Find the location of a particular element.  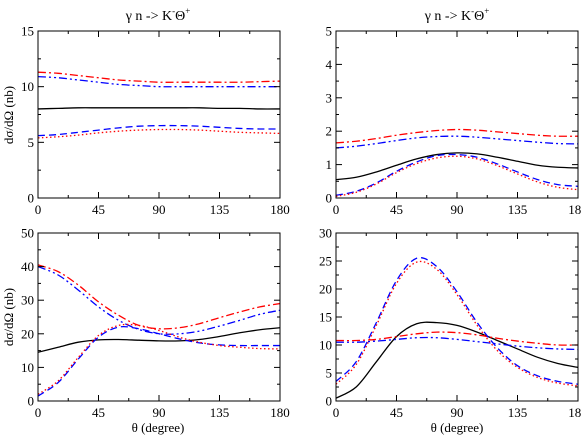

y-tick-label: 25 is located at coordinates (325, 261).